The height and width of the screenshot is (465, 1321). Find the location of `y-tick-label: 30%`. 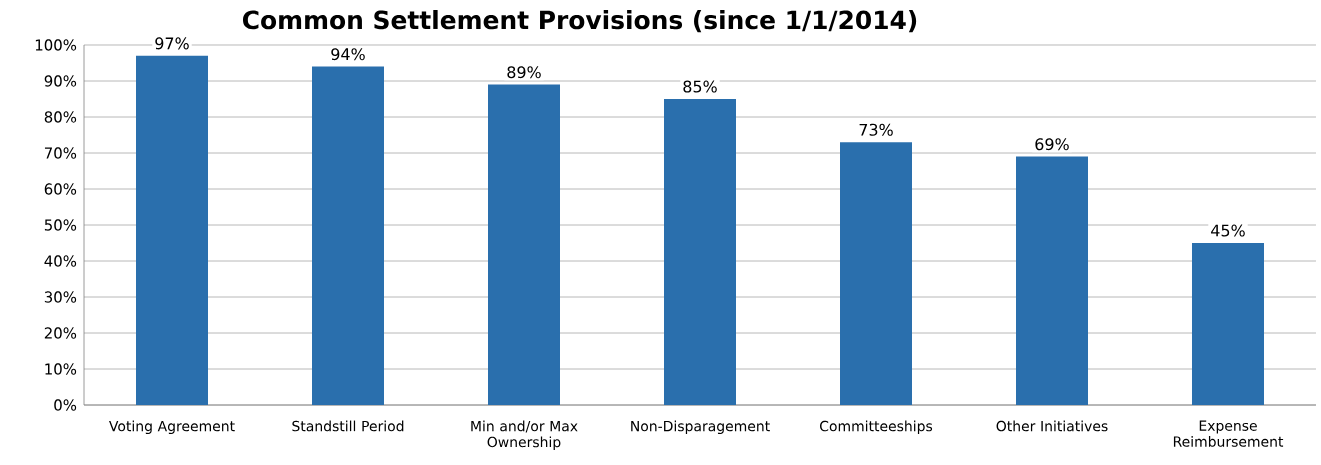

y-tick-label: 30% is located at coordinates (60, 297).